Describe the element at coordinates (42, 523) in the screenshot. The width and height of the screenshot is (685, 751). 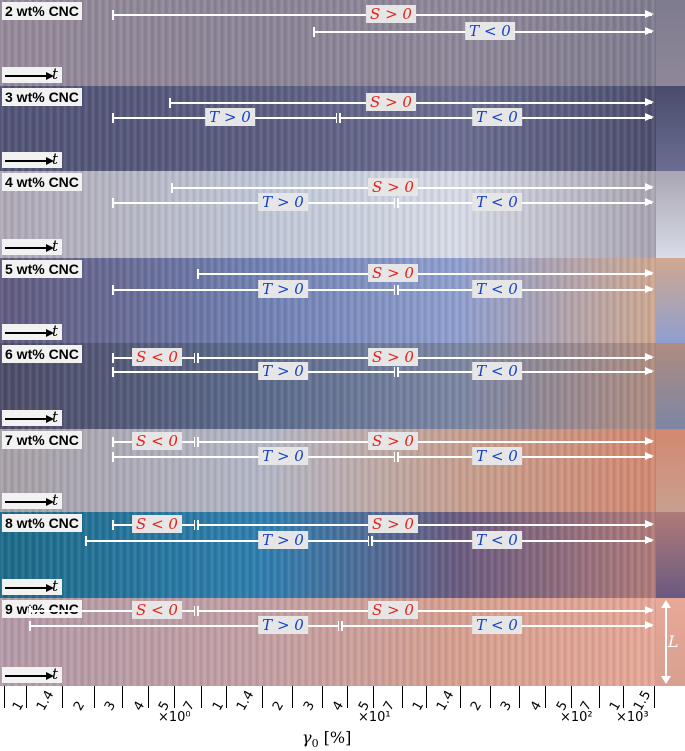
I see `concentration-label: 8 wt% CNC` at that location.